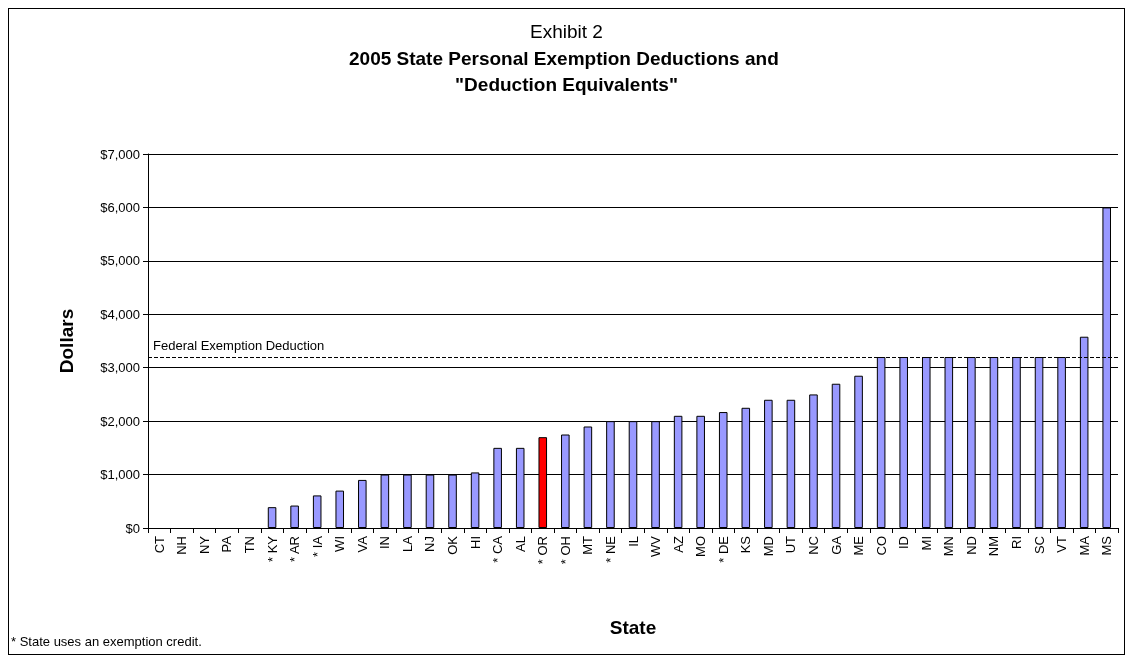 The height and width of the screenshot is (663, 1133). Describe the element at coordinates (610, 549) in the screenshot. I see `x-tick-label: * NE` at that location.